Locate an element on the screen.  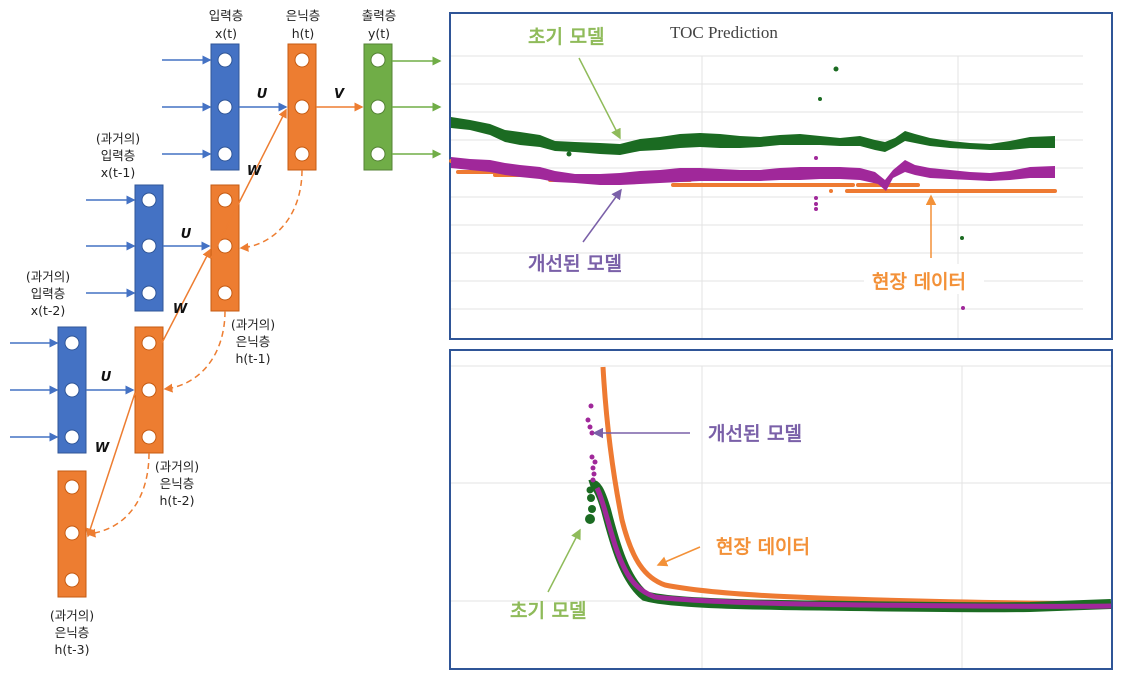
chart-title: TOC Prediction is located at coordinates (724, 32).